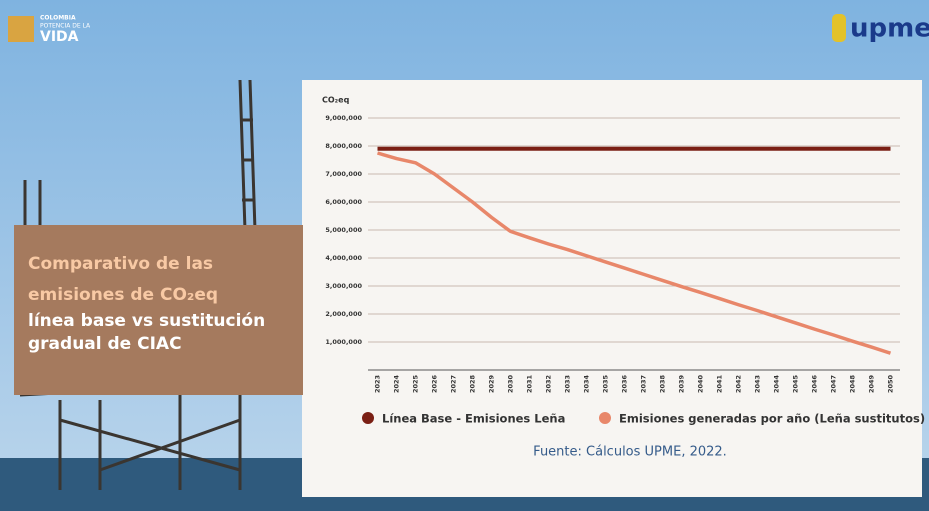 The height and width of the screenshot is (511, 929). Describe the element at coordinates (473, 383) in the screenshot. I see `x-tick-label: 2028` at that location.